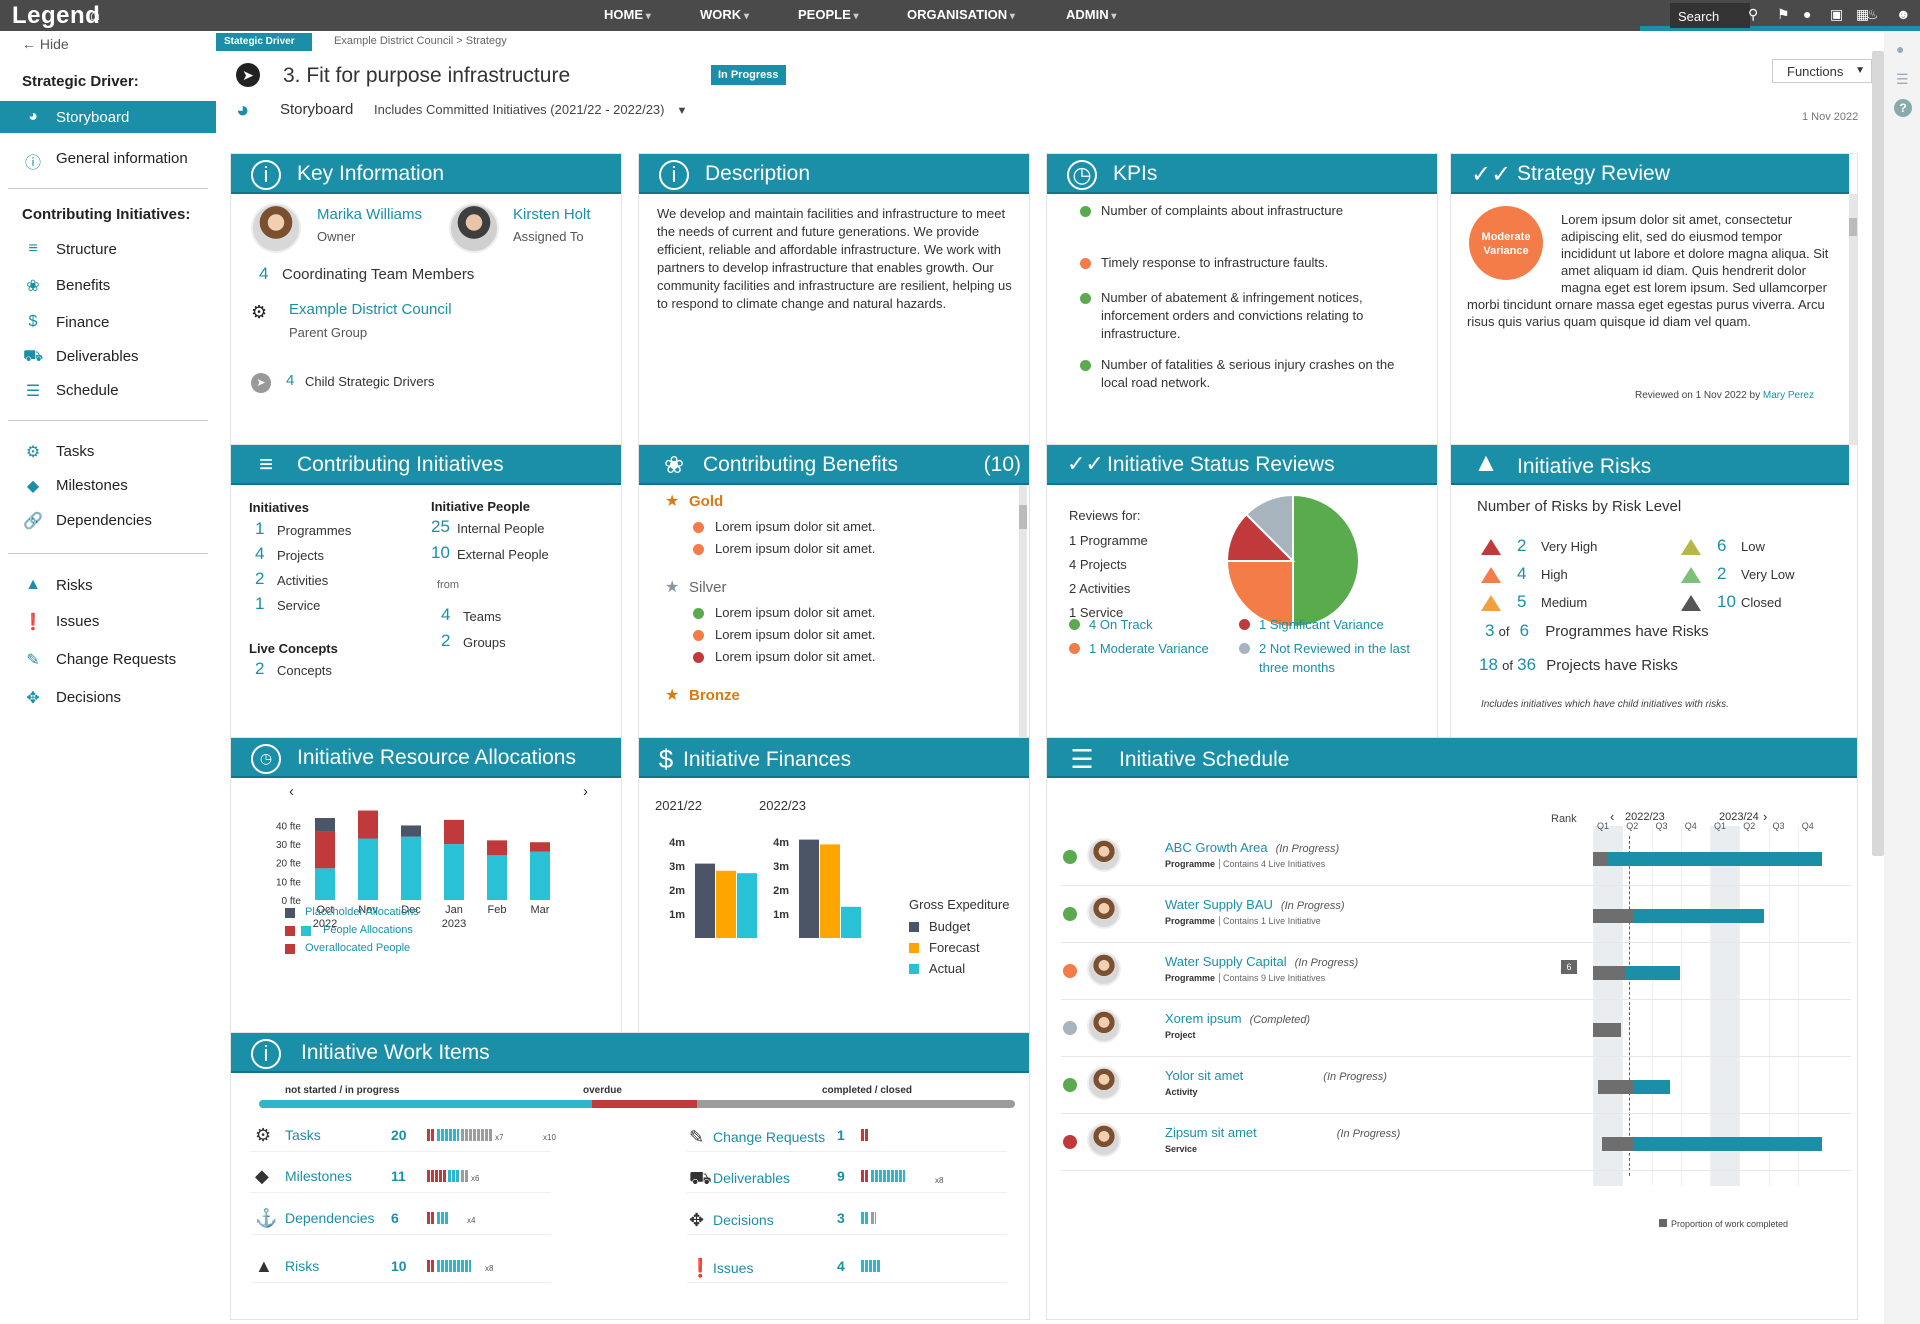 This screenshot has width=1920, height=1324. What do you see at coordinates (1226, 961) in the screenshot?
I see `initiative-link: Water Supply Capital` at bounding box center [1226, 961].